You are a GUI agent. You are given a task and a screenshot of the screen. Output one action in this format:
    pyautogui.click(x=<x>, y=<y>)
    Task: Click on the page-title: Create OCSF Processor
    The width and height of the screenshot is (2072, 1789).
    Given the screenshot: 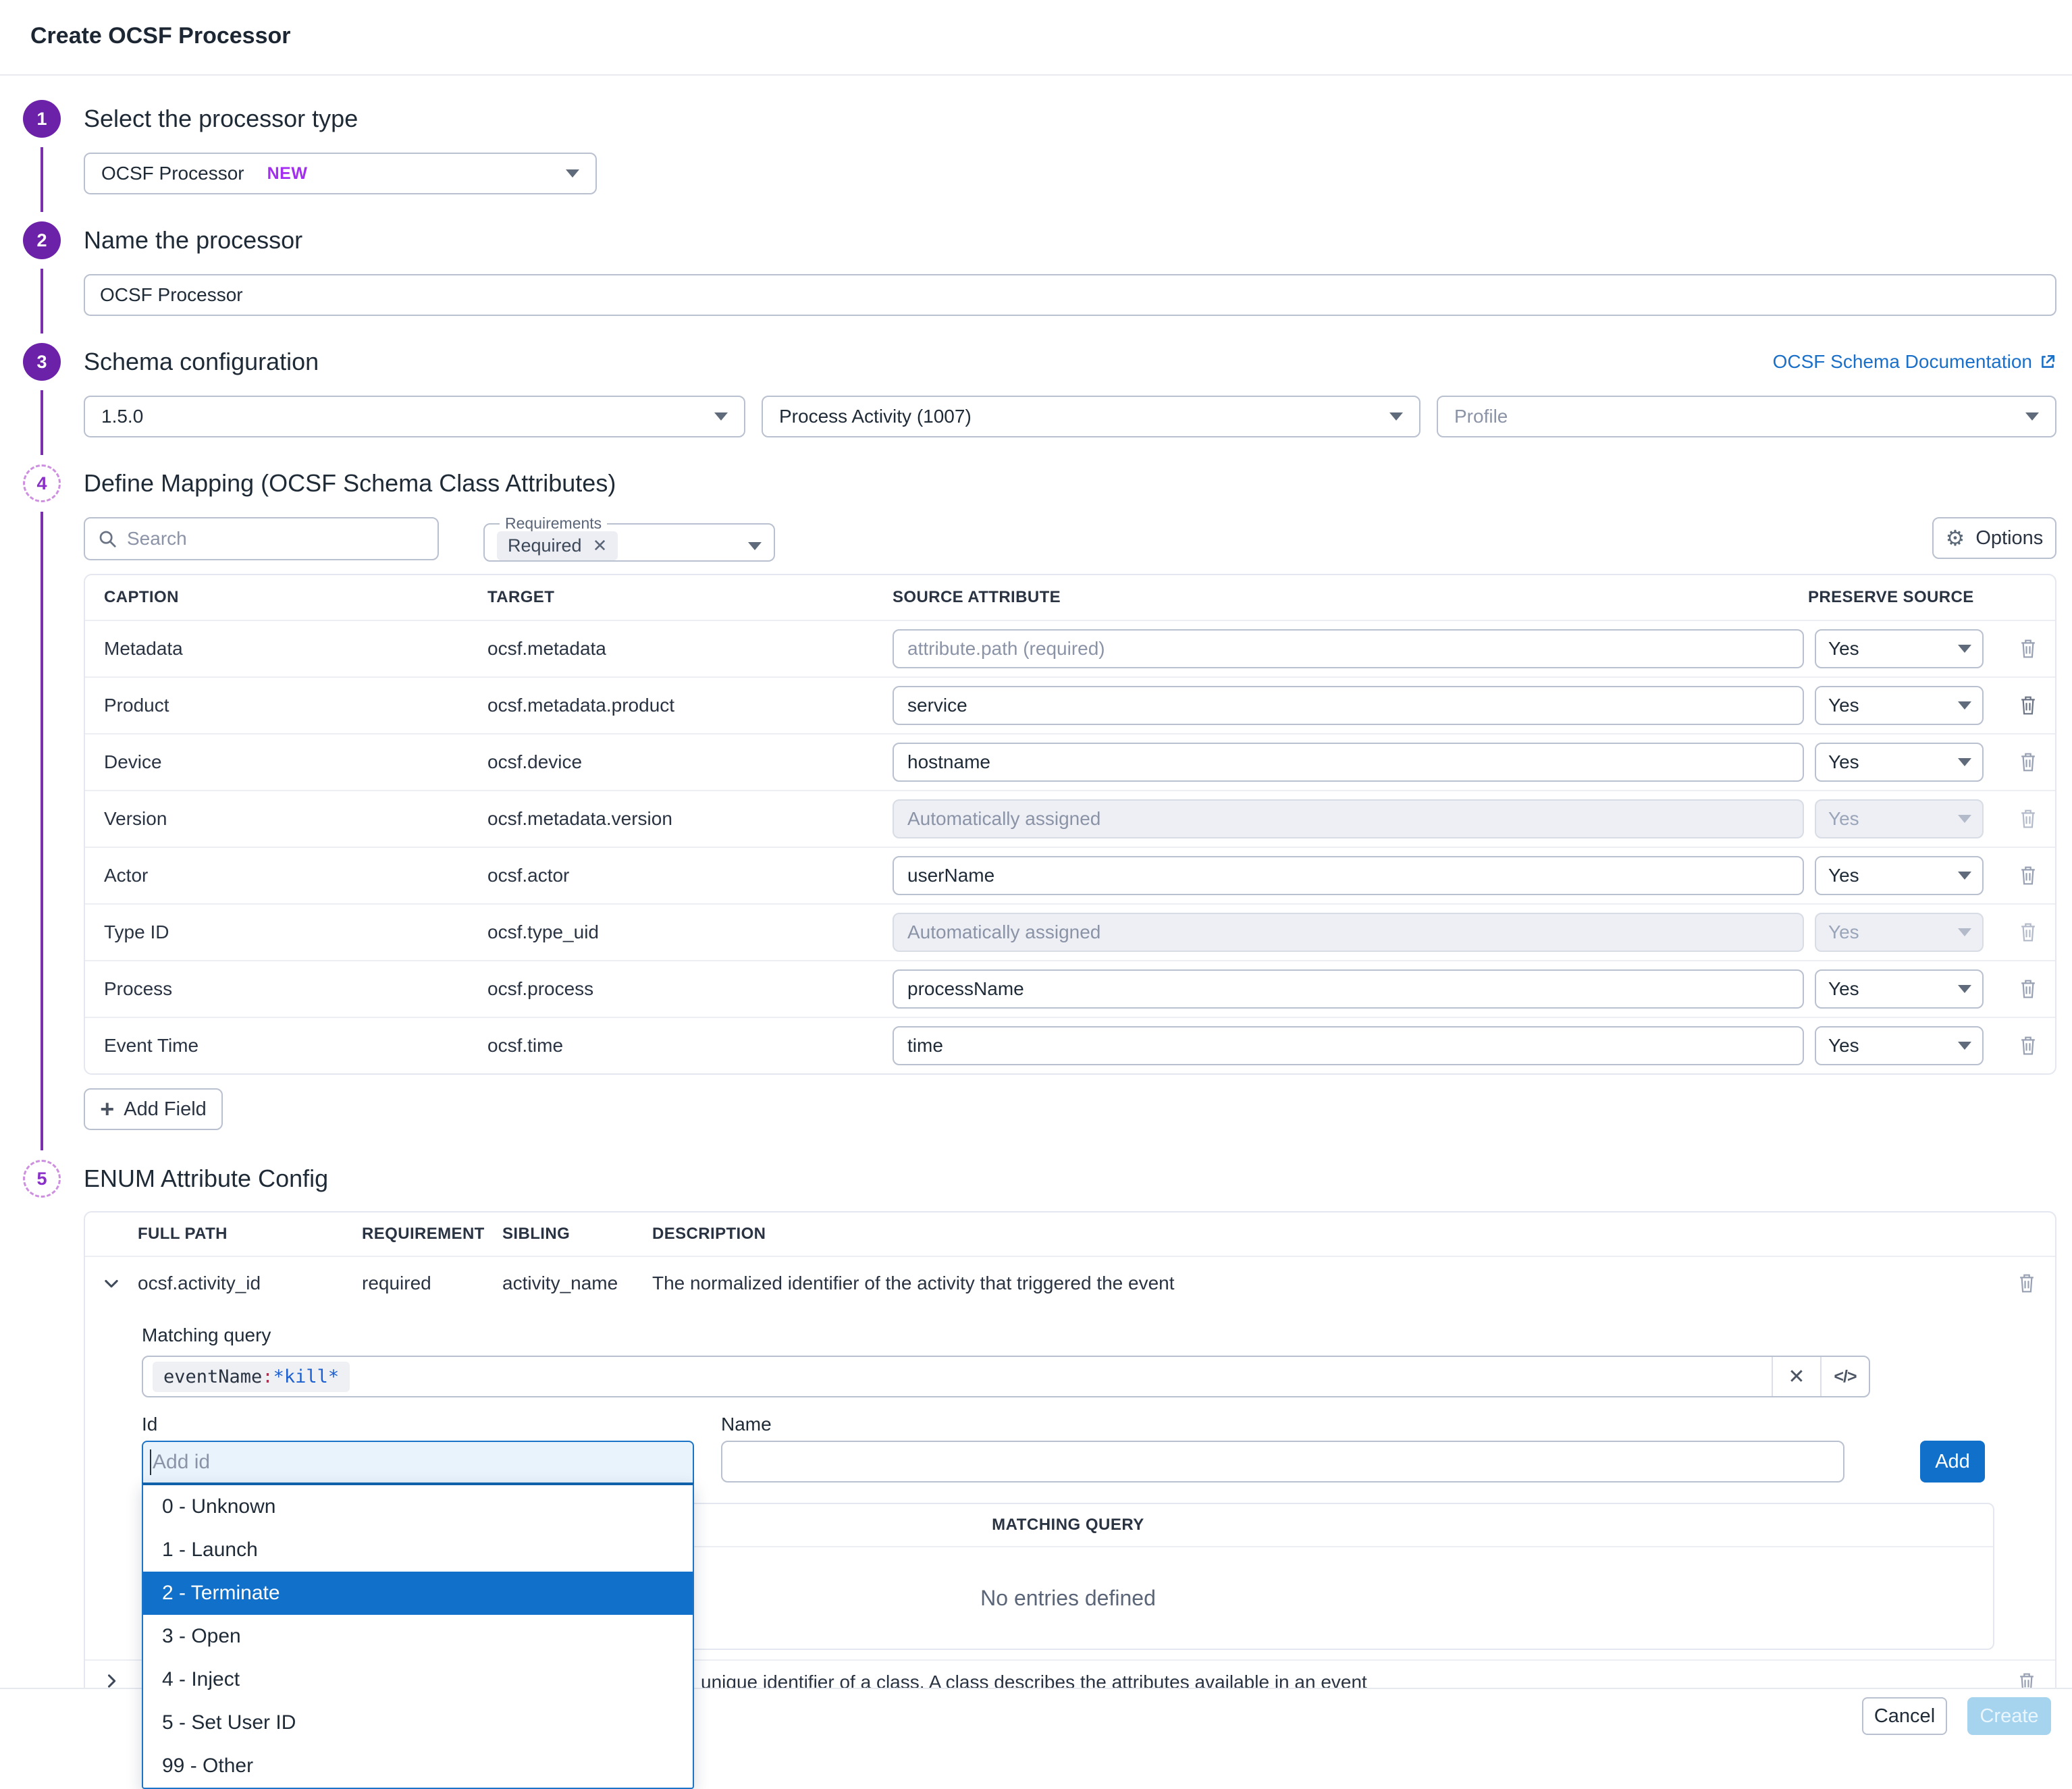 What is the action you would take?
    pyautogui.click(x=160, y=36)
    